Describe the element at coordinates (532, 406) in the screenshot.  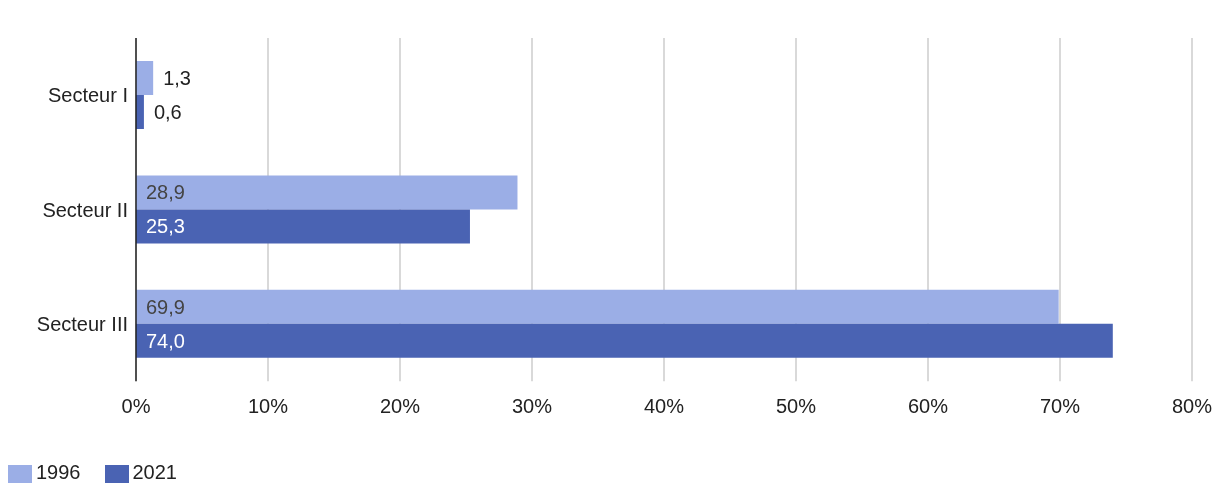
I see `x-tick-label: 30%` at that location.